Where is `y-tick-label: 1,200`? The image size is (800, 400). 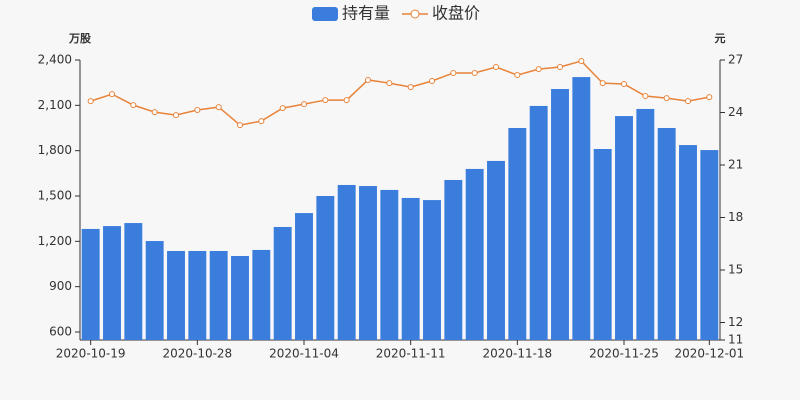
y-tick-label: 1,200 is located at coordinates (55, 241).